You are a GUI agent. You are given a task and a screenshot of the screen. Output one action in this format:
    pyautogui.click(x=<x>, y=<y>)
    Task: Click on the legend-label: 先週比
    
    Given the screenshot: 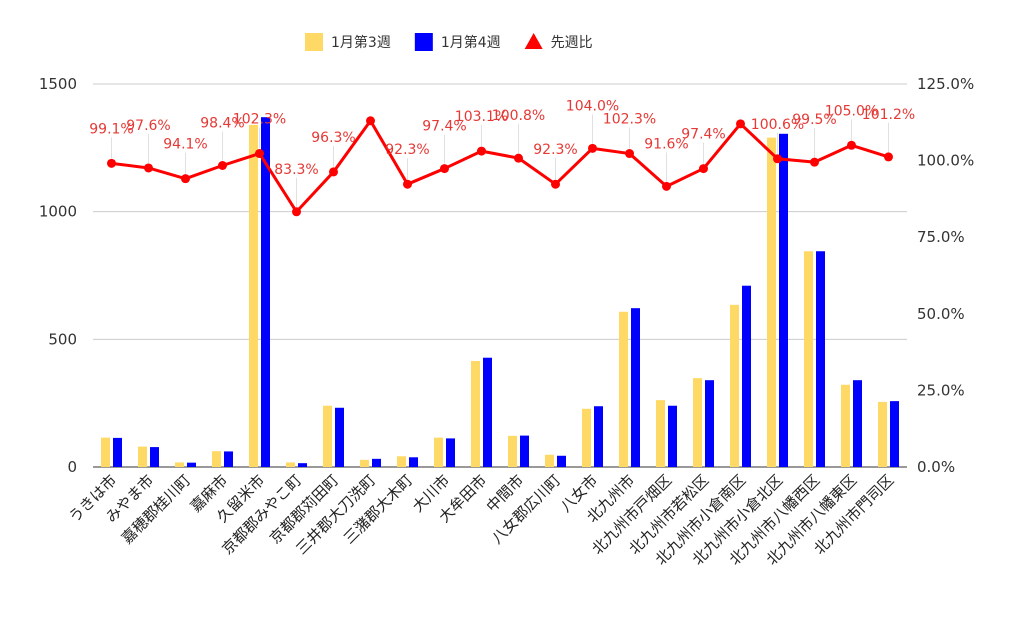 What is the action you would take?
    pyautogui.click(x=572, y=43)
    